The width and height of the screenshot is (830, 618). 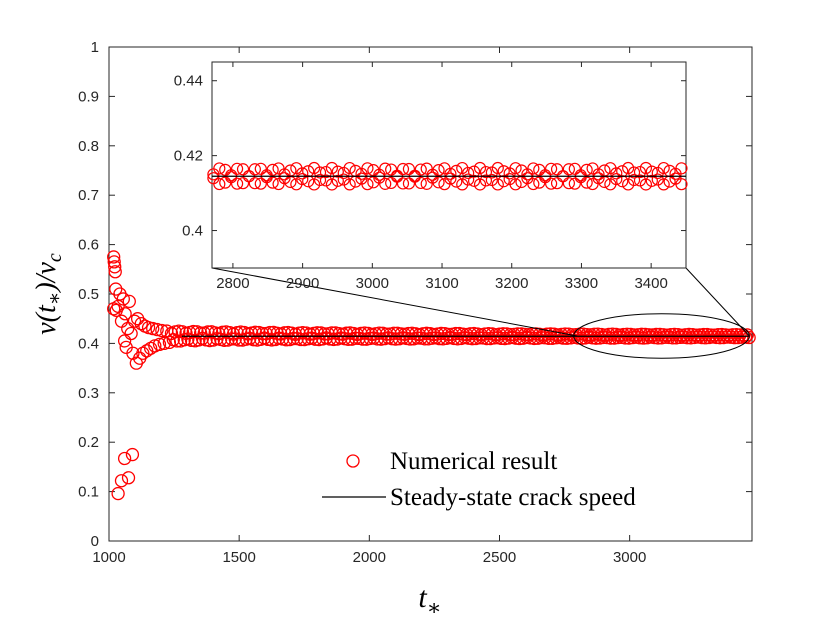 What do you see at coordinates (88, 492) in the screenshot?
I see `main-y-tick-label: 0.1` at bounding box center [88, 492].